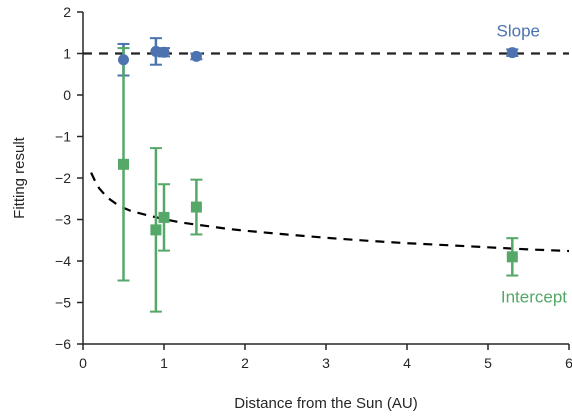 Image resolution: width=572 pixels, height=417 pixels. What do you see at coordinates (568, 363) in the screenshot?
I see `x-tick-label: 6` at bounding box center [568, 363].